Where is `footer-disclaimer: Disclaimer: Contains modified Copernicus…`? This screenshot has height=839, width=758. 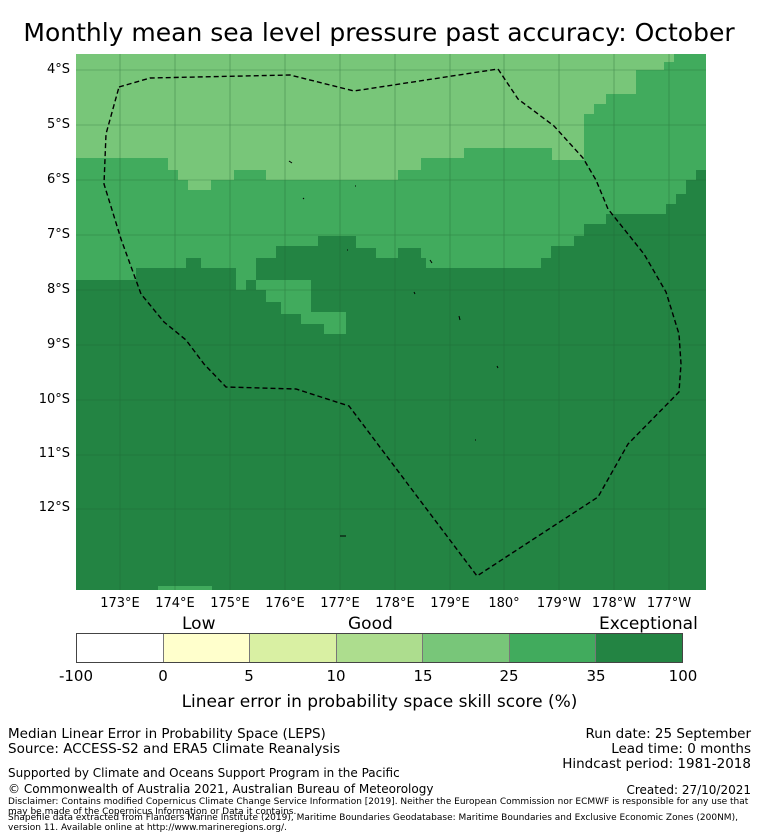 footer-disclaimer: Disclaimer: Contains modified Copernicus… is located at coordinates (378, 807).